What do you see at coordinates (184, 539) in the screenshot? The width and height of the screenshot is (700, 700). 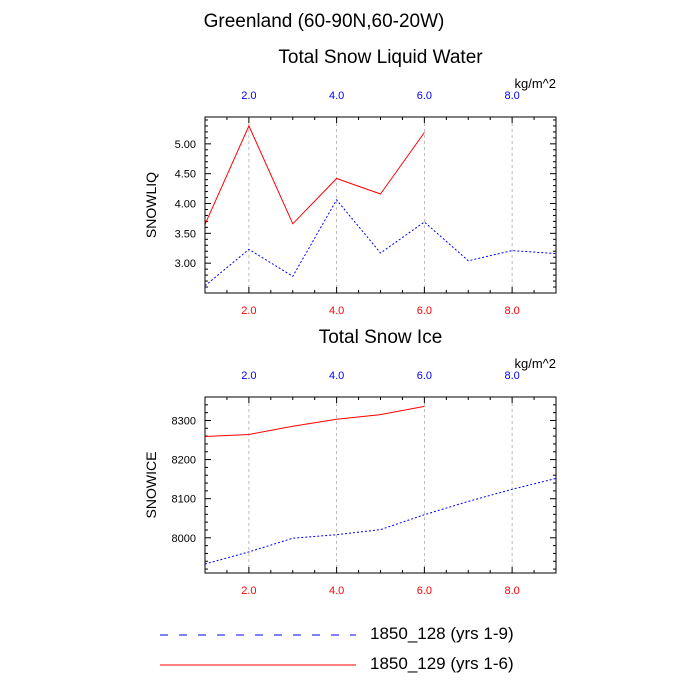 I see `y-tick-label: 8000` at bounding box center [184, 539].